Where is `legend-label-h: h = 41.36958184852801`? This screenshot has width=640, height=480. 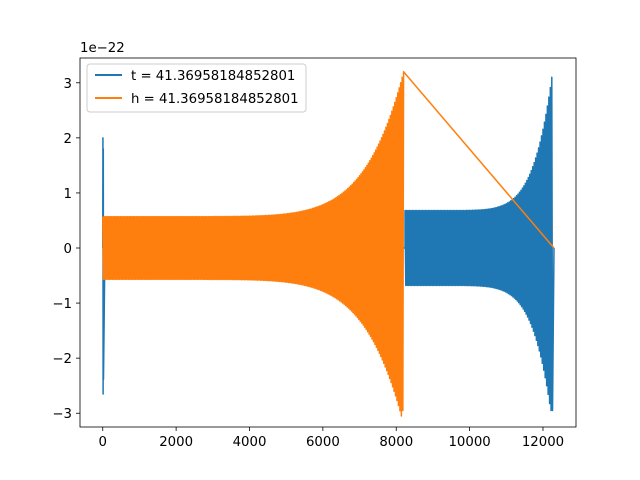
legend-label-h: h = 41.36958184852801 is located at coordinates (215, 99).